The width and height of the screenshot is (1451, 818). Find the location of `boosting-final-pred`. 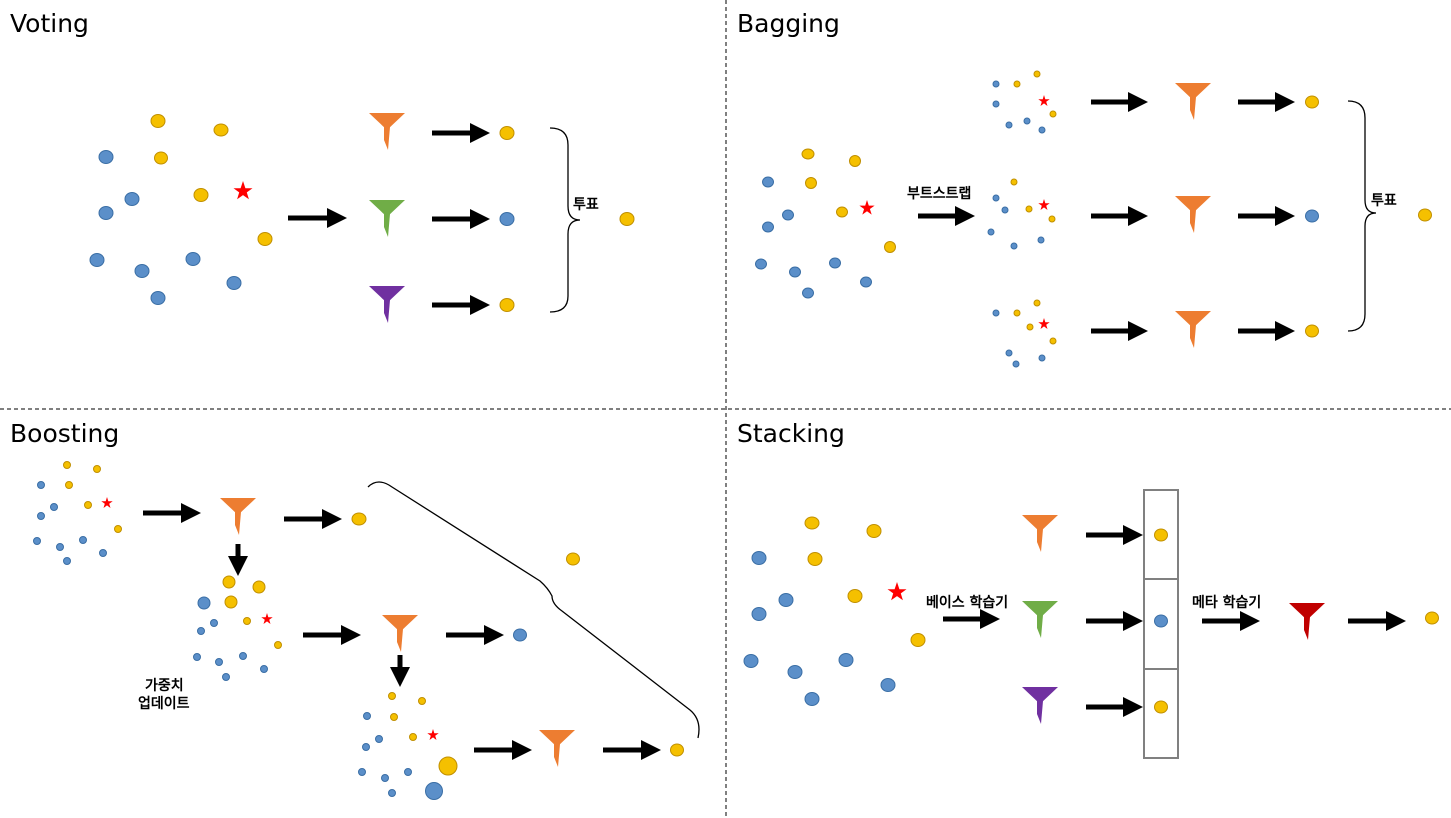

boosting-final-pred is located at coordinates (573, 559).